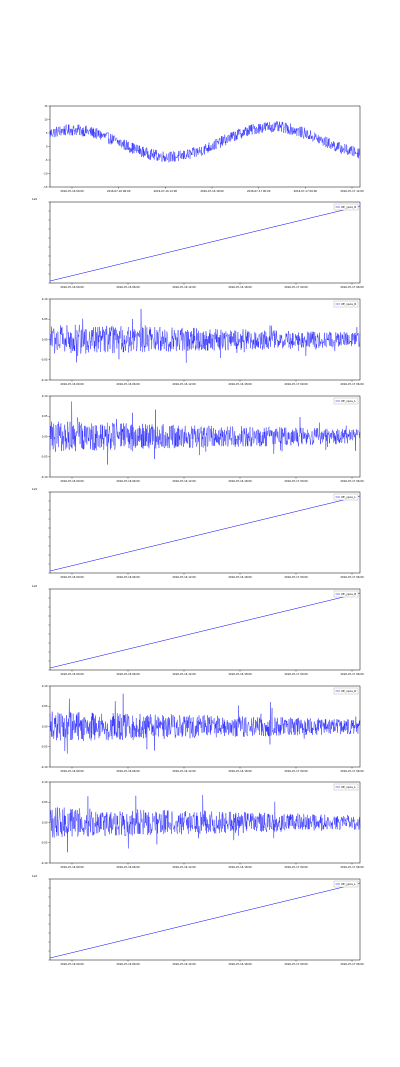 The width and height of the screenshot is (400, 1067). What do you see at coordinates (352, 191) in the screenshot?
I see `x-tick-label: 2016-07-17 12:00` at bounding box center [352, 191].